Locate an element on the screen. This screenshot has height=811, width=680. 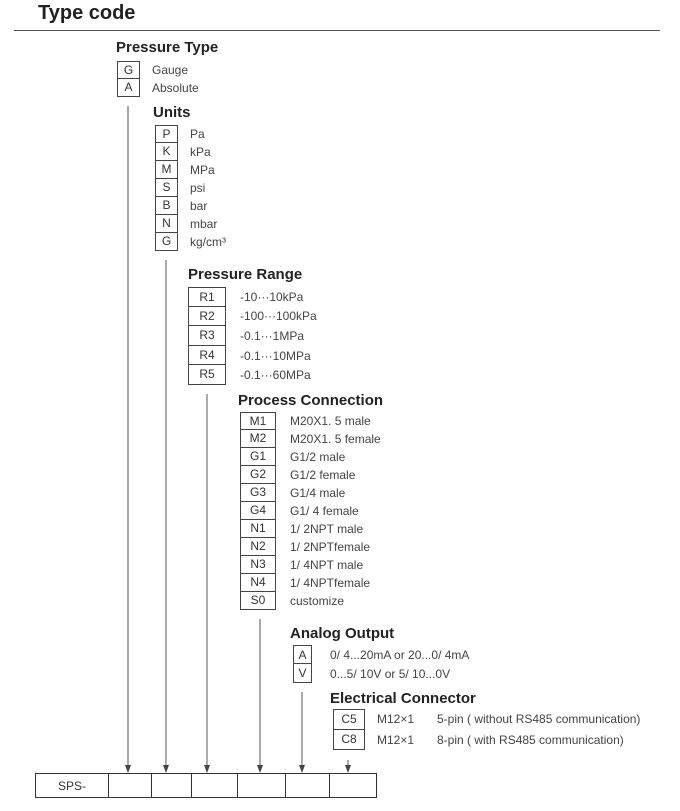
option-code: G1 is located at coordinates (258, 457).